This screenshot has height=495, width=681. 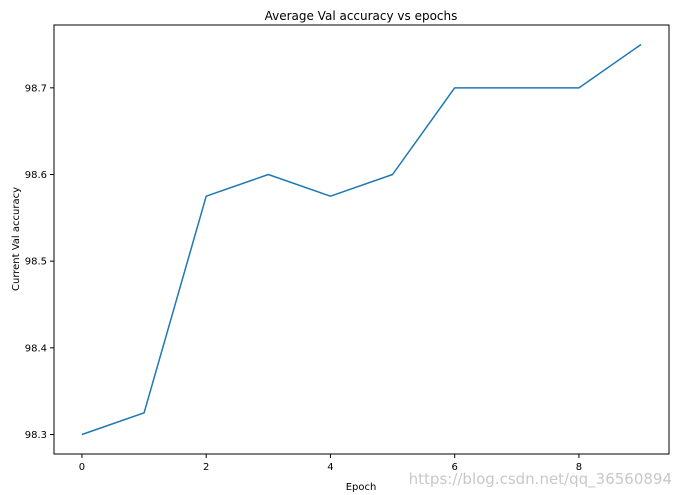 What do you see at coordinates (82, 467) in the screenshot?
I see `x-tick-label: 0` at bounding box center [82, 467].